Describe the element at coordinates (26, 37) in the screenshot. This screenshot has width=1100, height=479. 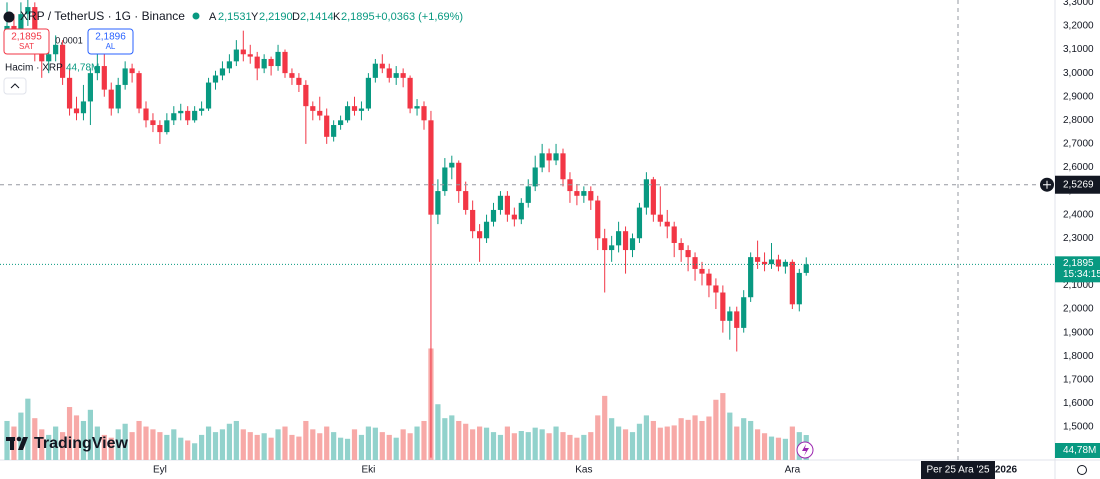
I see `sell-price: 2,1895` at that location.